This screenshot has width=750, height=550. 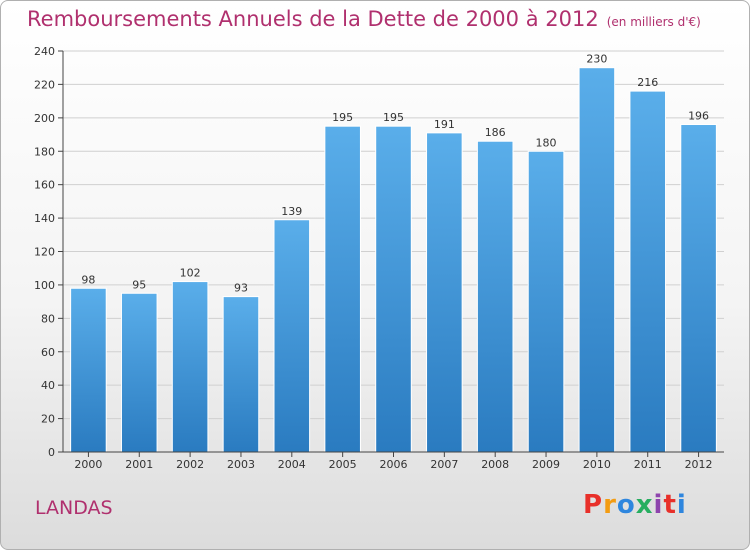 What do you see at coordinates (291, 211) in the screenshot?
I see `bar-value-label: 139` at bounding box center [291, 211].